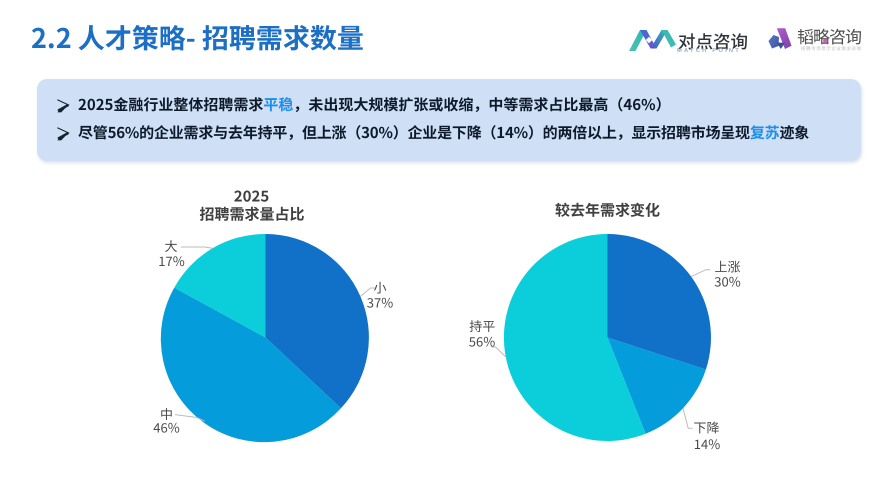  What do you see at coordinates (166, 426) in the screenshot?
I see `svg-text: 46%` at bounding box center [166, 426].